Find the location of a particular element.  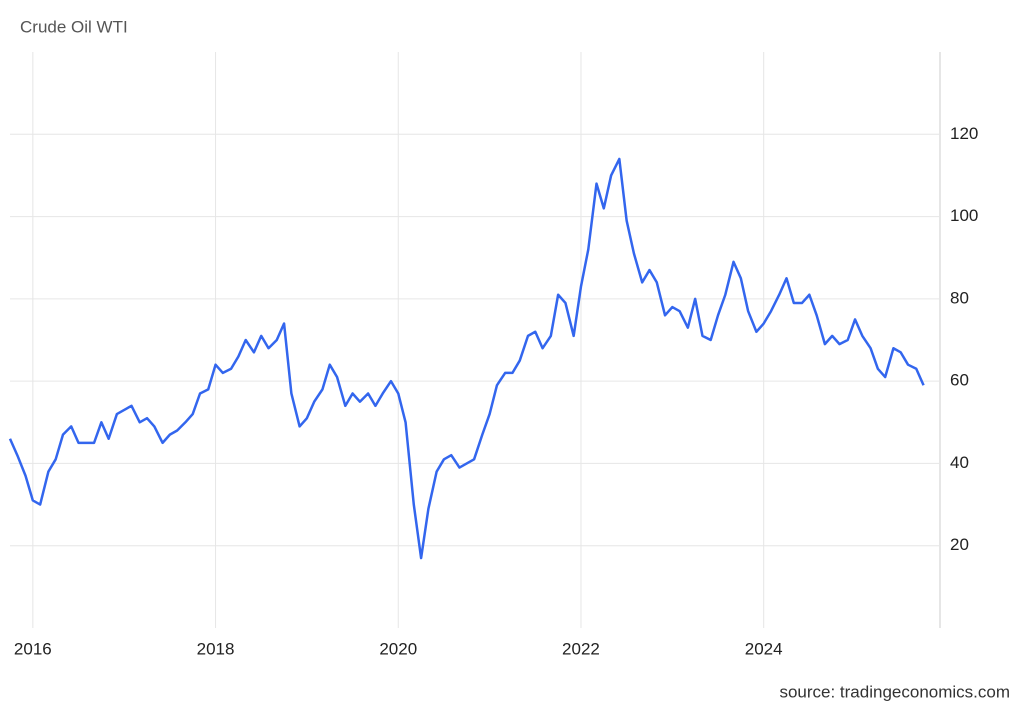

y-tick-label: 60 is located at coordinates (959, 380).